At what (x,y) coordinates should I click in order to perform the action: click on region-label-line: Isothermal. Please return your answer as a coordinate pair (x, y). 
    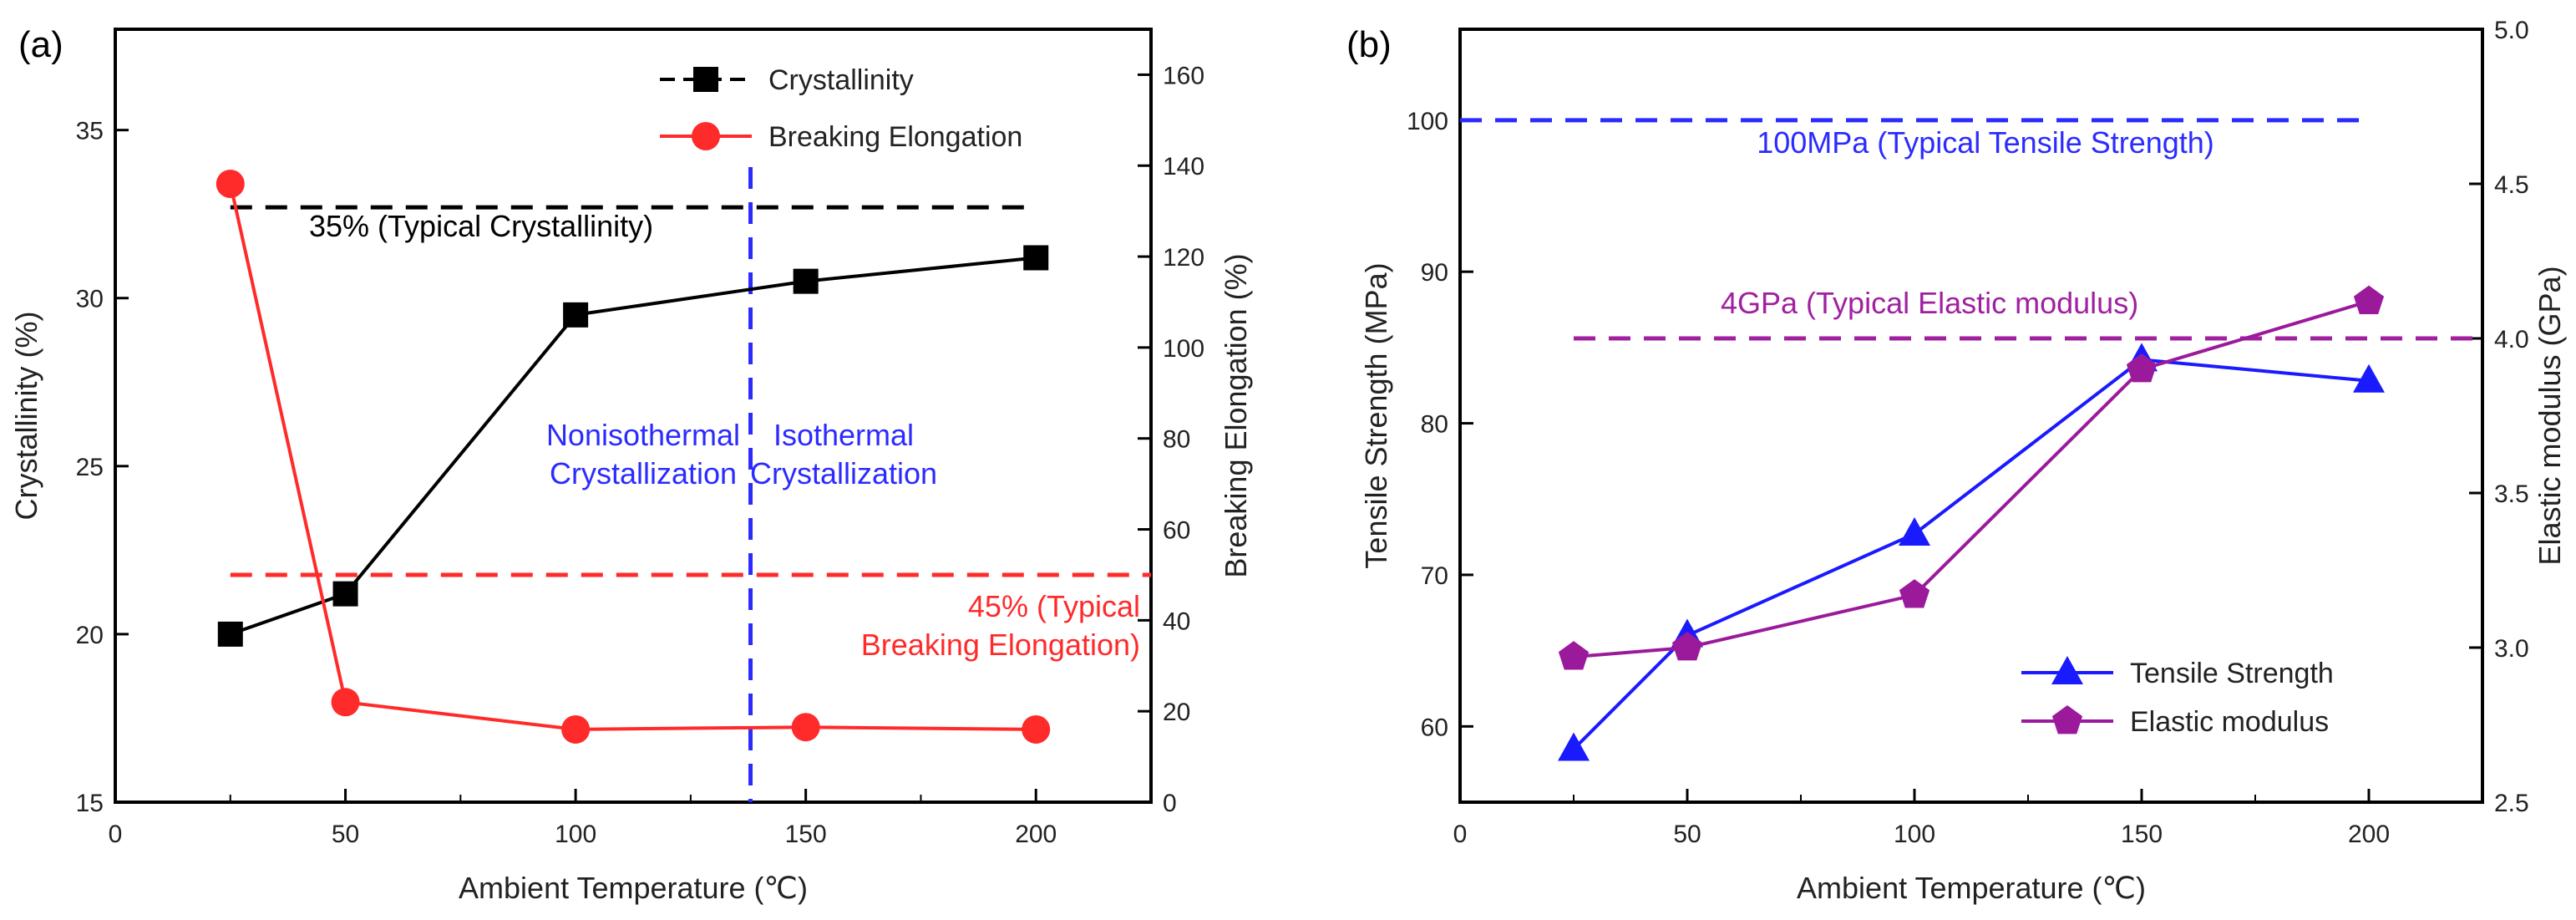
    Looking at the image, I should click on (843, 435).